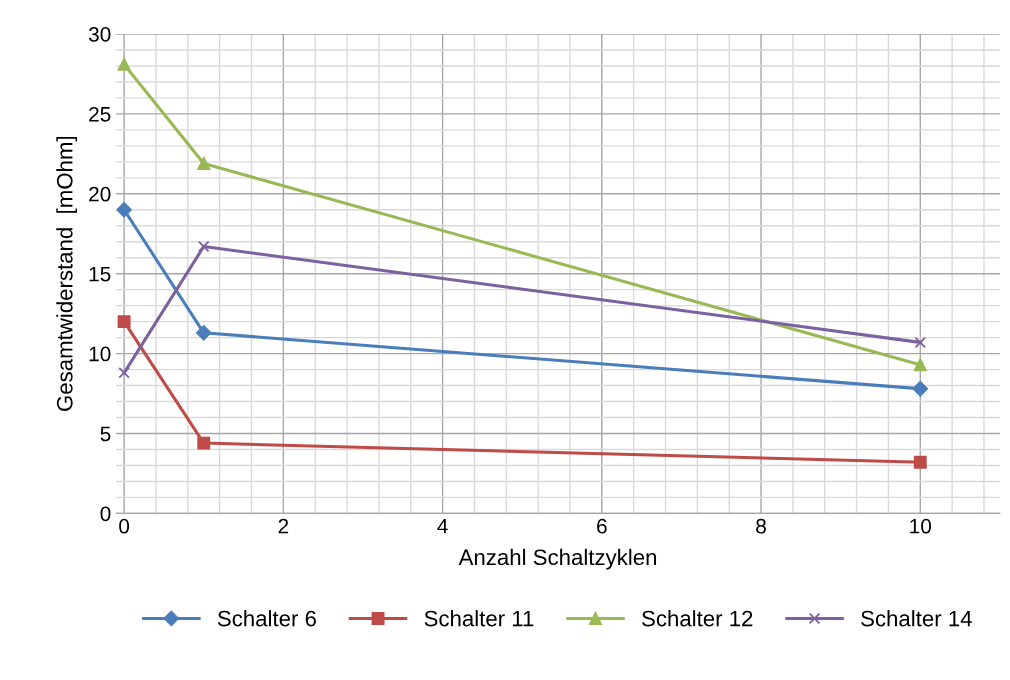  I want to click on x-tick-label: 4, so click(442, 526).